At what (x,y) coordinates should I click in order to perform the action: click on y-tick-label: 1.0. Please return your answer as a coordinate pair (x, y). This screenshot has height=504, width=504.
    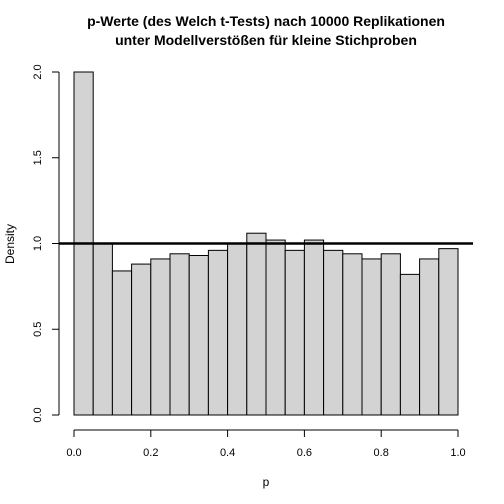
    Looking at the image, I should click on (38, 243).